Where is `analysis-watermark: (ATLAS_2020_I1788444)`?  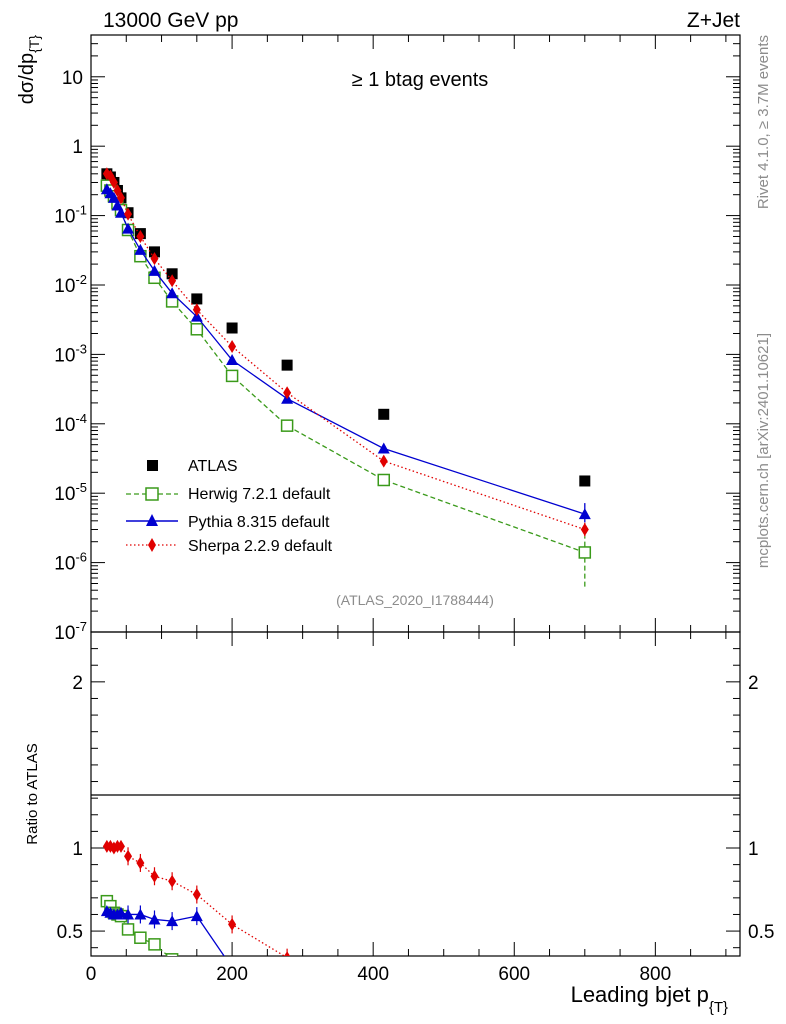 analysis-watermark: (ATLAS_2020_I1788444) is located at coordinates (415, 600).